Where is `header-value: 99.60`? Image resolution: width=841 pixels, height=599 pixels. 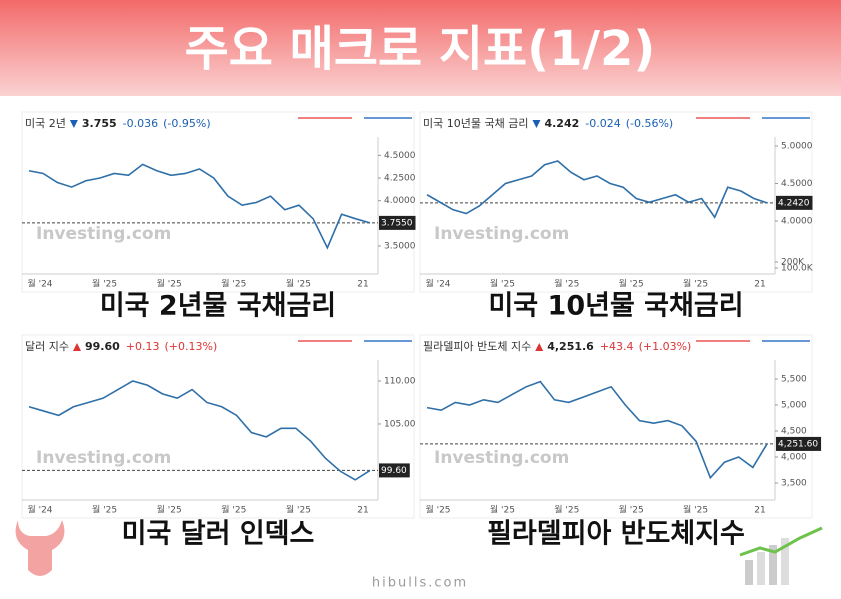
header-value: 99.60 is located at coordinates (102, 346).